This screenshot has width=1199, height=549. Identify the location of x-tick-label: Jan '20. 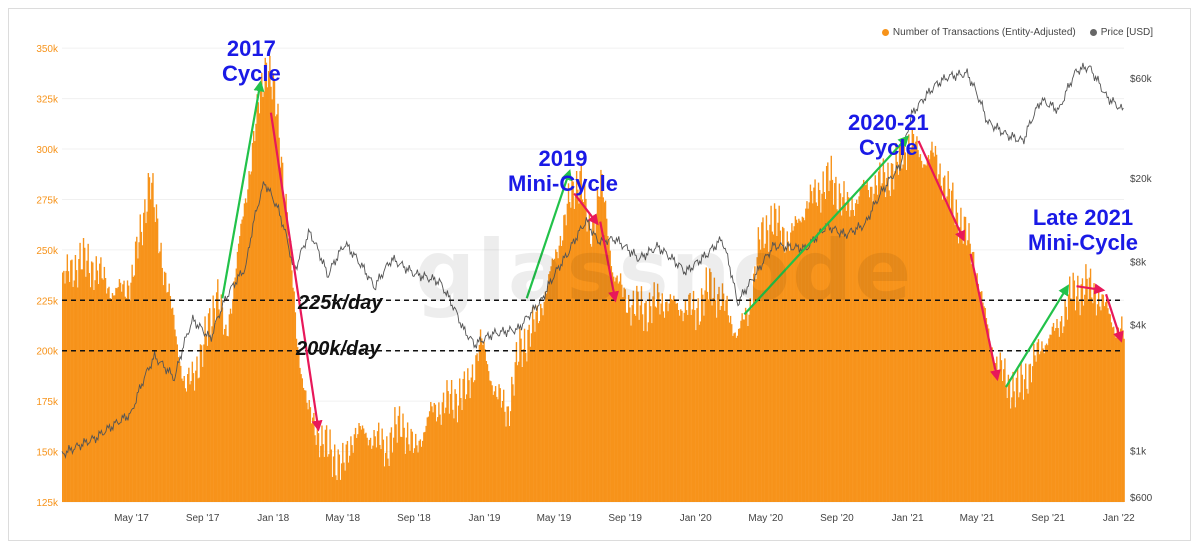
(696, 518).